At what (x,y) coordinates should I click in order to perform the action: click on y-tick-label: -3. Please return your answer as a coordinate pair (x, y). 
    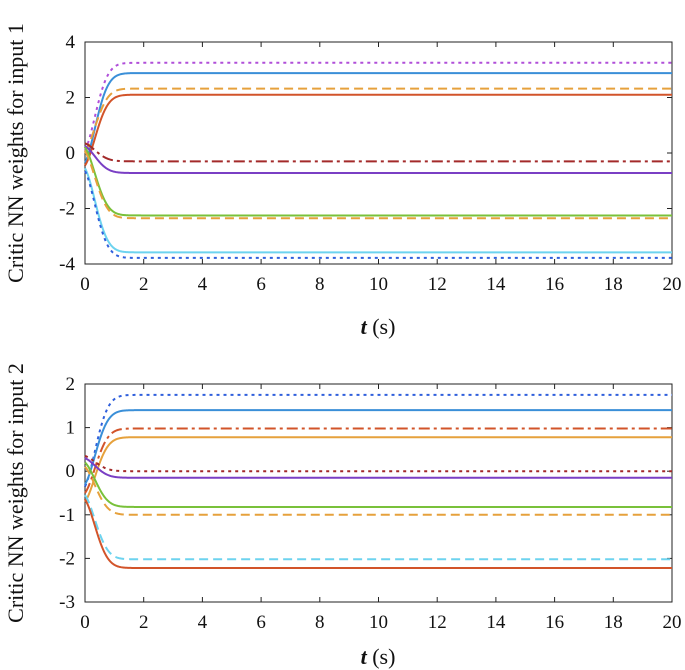
    Looking at the image, I should click on (67, 602).